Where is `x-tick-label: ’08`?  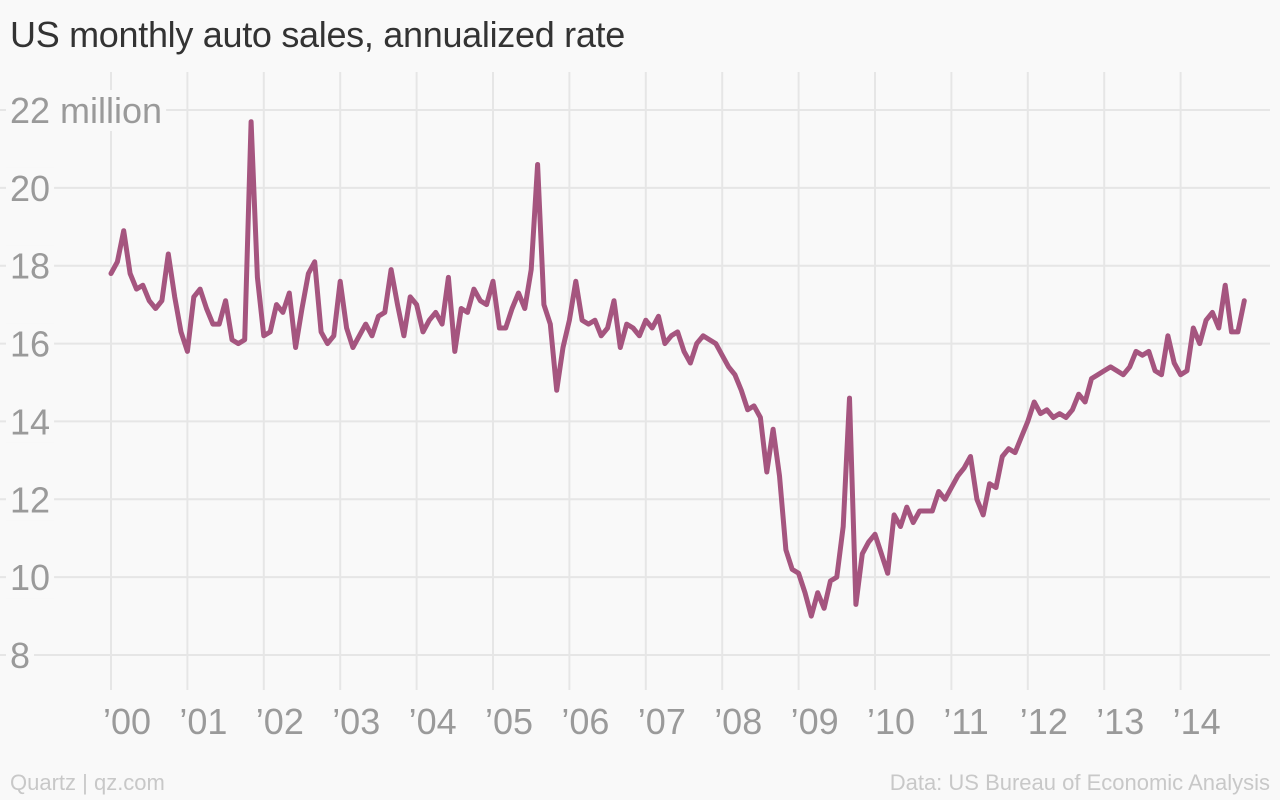
x-tick-label: ’08 is located at coordinates (738, 721).